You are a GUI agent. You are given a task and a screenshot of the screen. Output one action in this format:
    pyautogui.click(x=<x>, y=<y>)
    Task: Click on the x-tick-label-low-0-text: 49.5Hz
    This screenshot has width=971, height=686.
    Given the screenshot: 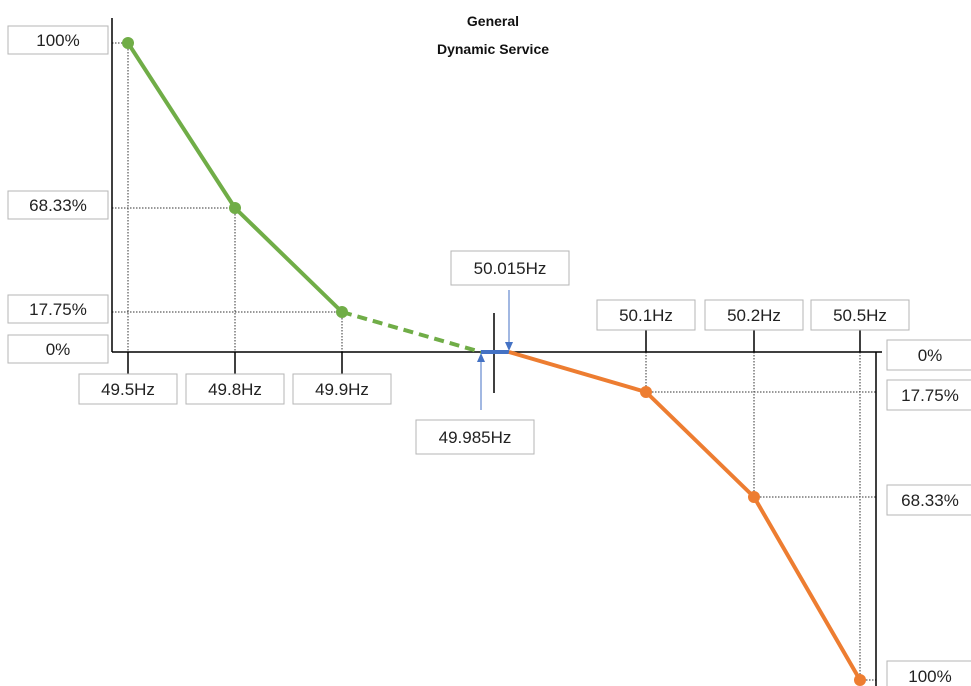 What is the action you would take?
    pyautogui.click(x=128, y=389)
    